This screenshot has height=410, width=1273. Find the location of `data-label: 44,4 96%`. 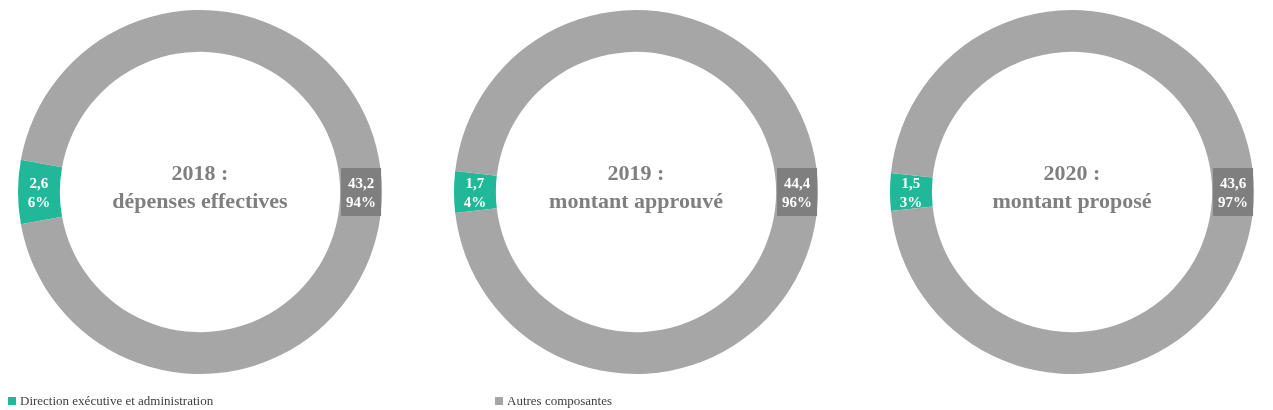

data-label: 44,4 96% is located at coordinates (797, 192).